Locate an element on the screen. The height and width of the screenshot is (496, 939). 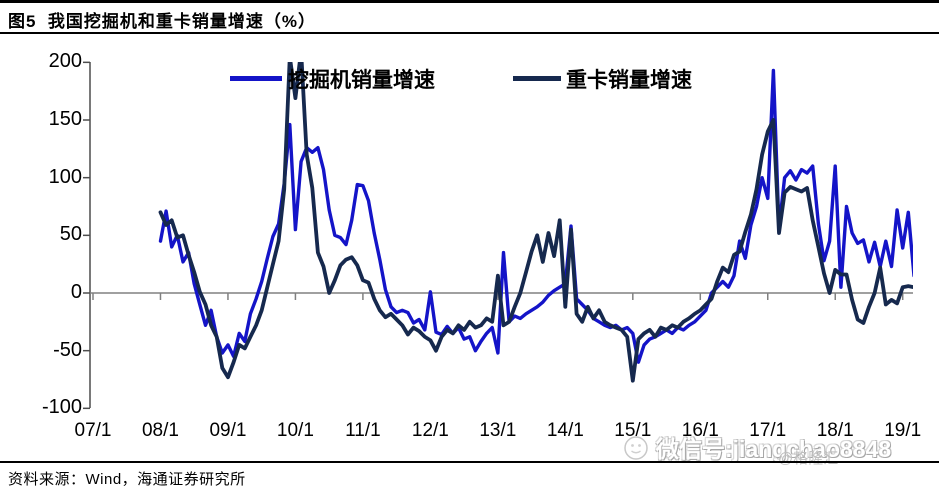
wechat-smiley-icon is located at coordinates (636, 448).